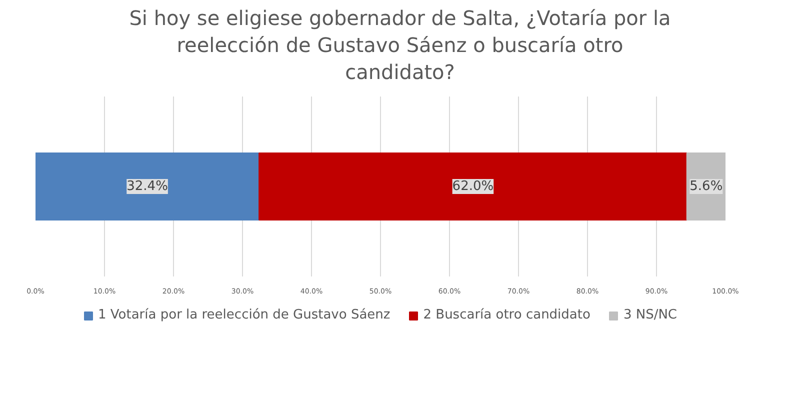  What do you see at coordinates (506, 315) in the screenshot?
I see `legend-label: 2 Buscaría otro candidato` at bounding box center [506, 315].